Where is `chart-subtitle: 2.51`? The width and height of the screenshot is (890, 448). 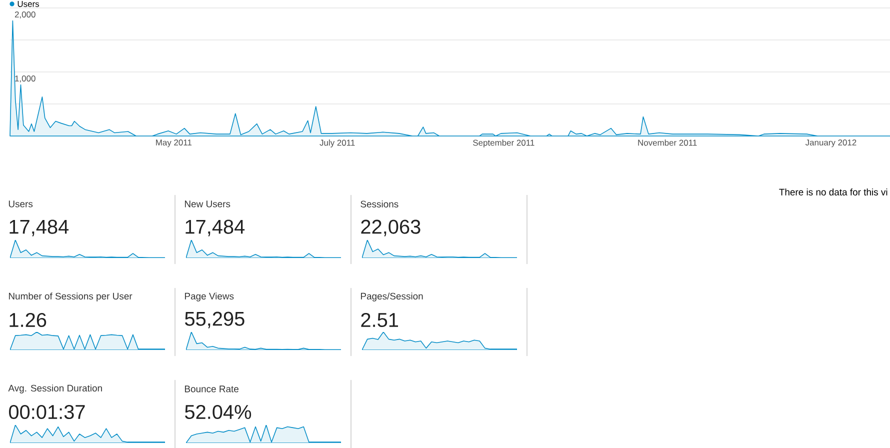 chart-subtitle: 2.51 is located at coordinates (379, 320).